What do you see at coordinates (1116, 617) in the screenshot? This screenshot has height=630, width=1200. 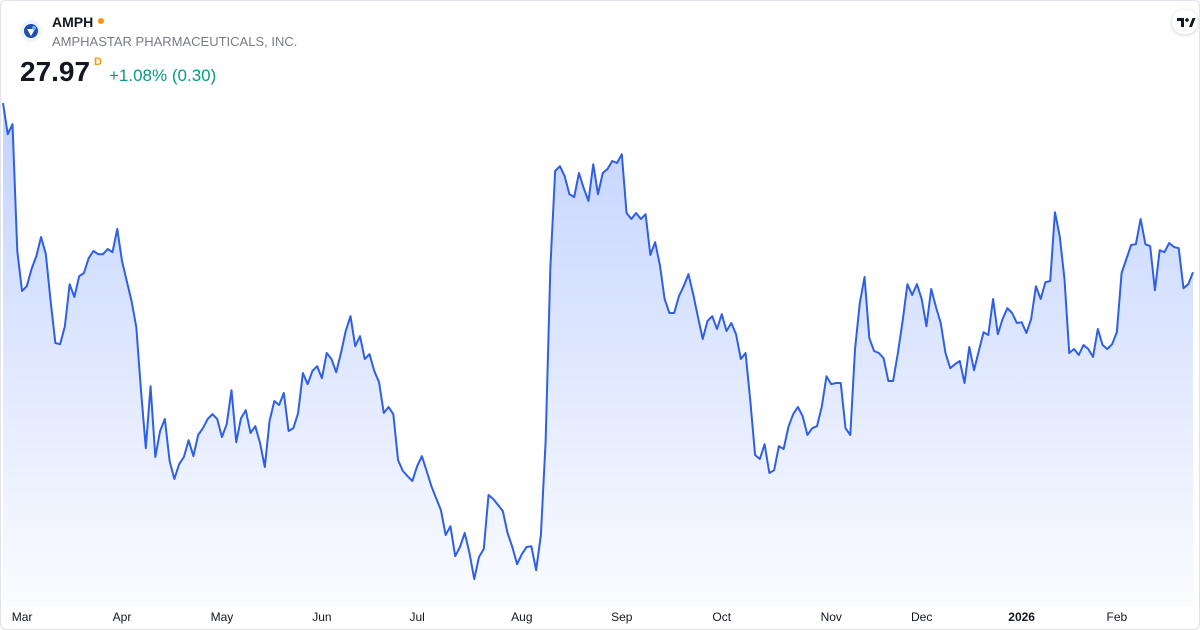 I see `x-tick-label: Feb` at bounding box center [1116, 617].